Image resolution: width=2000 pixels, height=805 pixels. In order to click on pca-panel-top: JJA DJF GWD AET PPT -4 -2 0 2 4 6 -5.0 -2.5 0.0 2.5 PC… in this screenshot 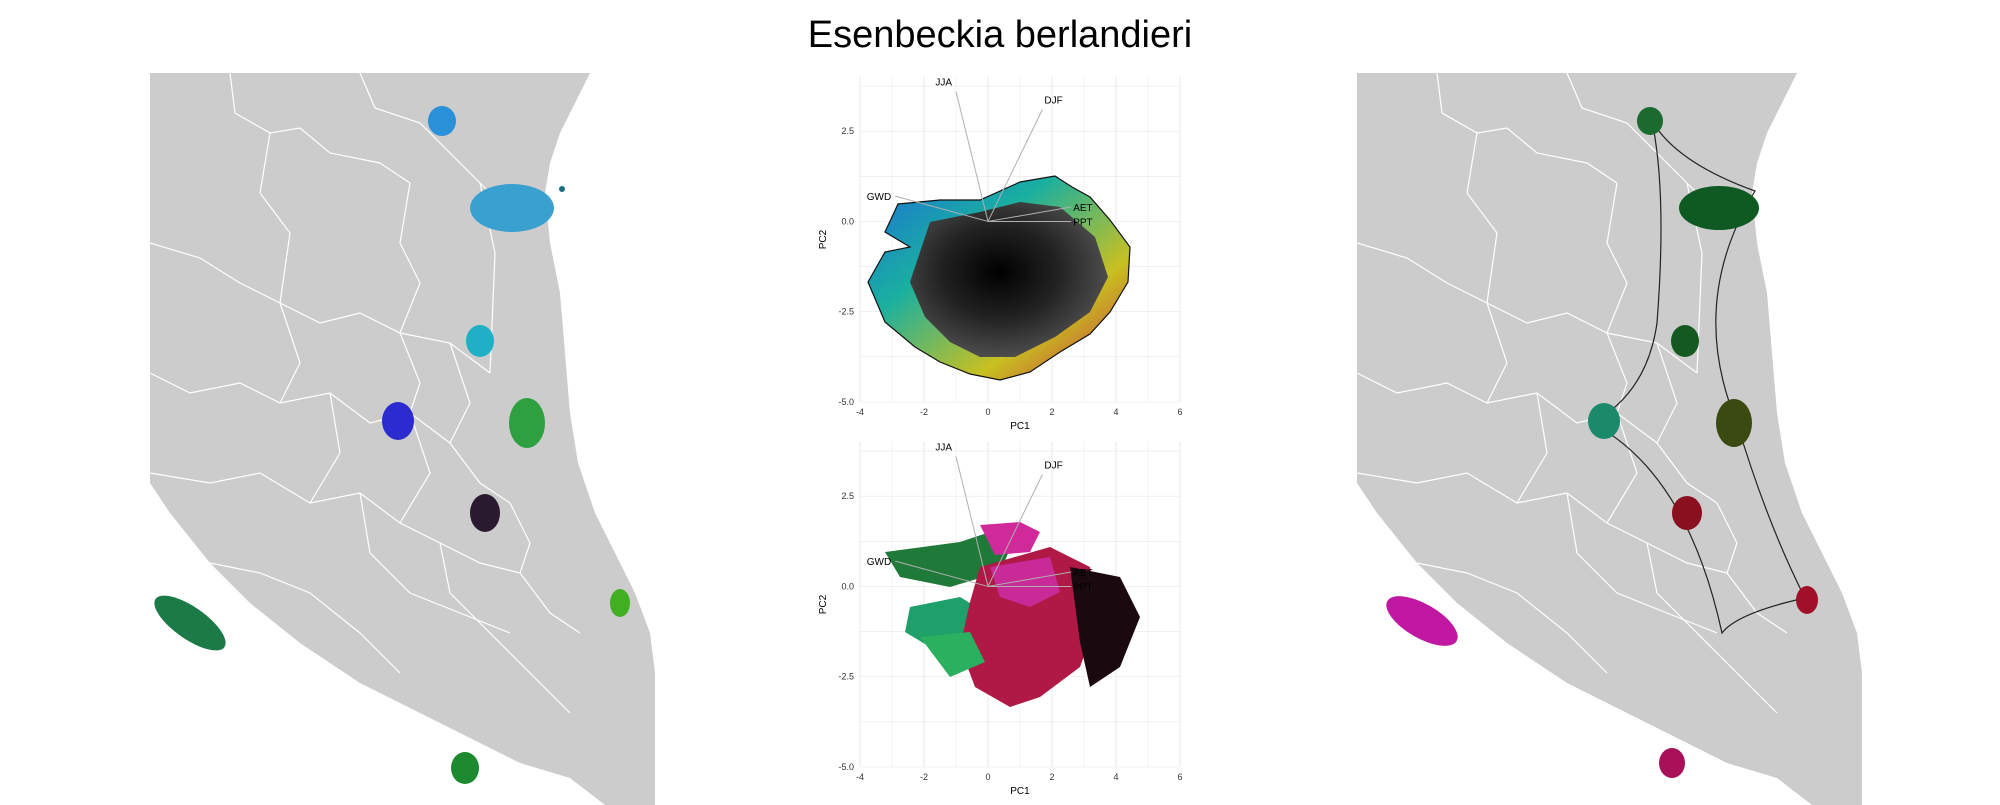, I will do `click(1000, 254)`.